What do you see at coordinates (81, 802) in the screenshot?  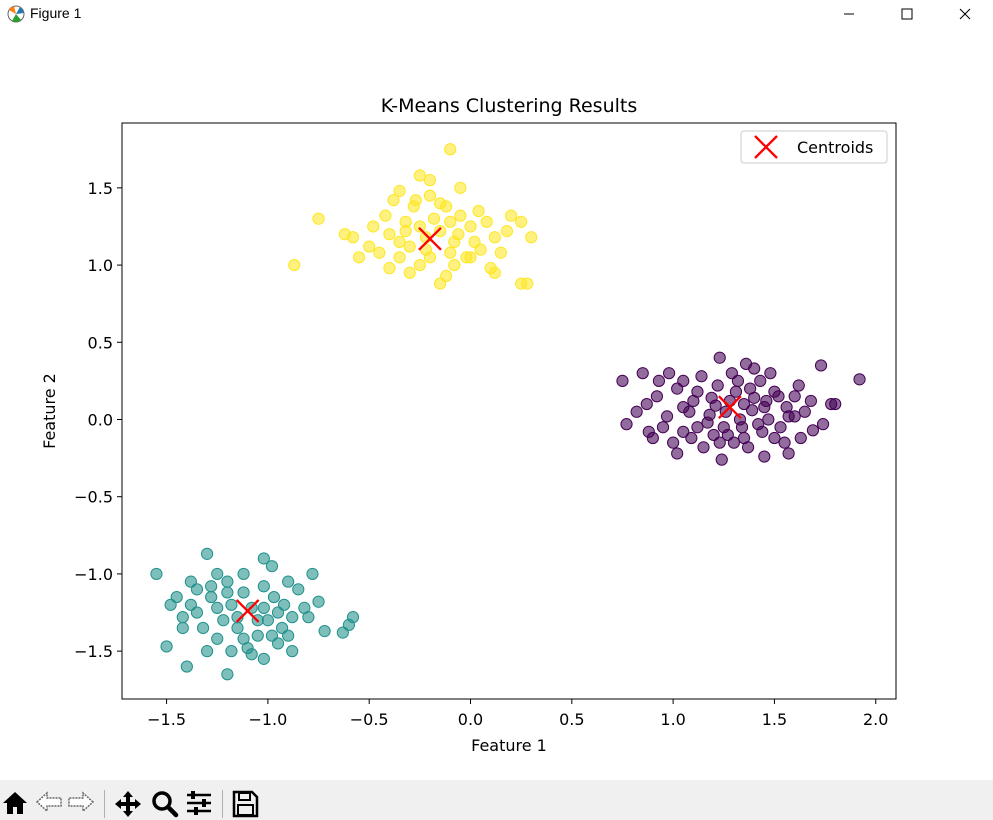 I see `forward-arrow-icon` at bounding box center [81, 802].